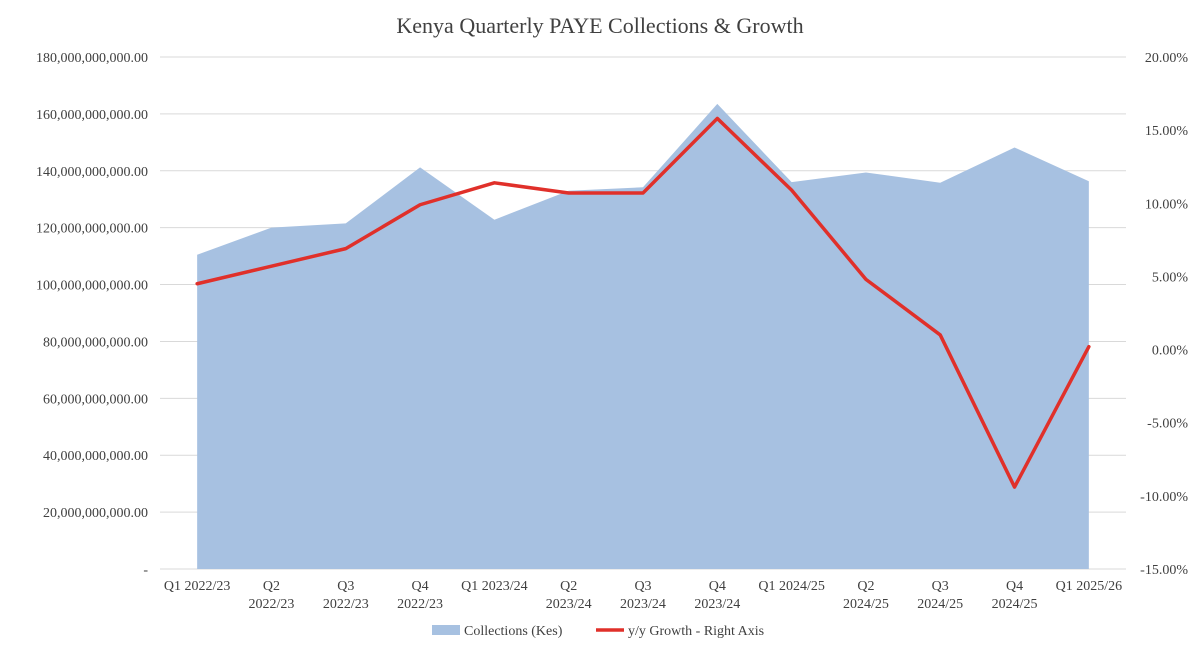 The height and width of the screenshot is (659, 1200). I want to click on legend: Collections (Kes) y/y Growth - Right Axis, so click(598, 631).